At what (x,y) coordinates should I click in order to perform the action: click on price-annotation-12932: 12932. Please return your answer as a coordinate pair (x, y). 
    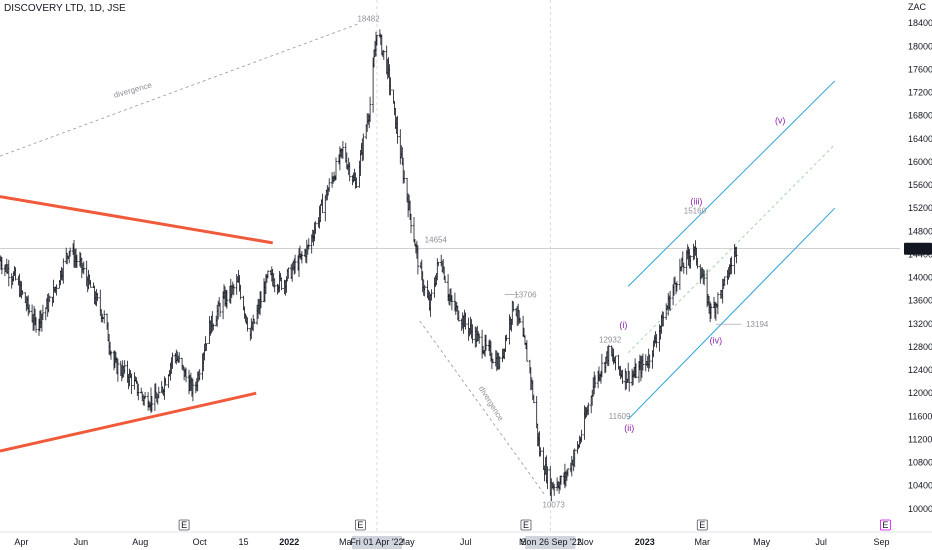
    Looking at the image, I should click on (610, 339).